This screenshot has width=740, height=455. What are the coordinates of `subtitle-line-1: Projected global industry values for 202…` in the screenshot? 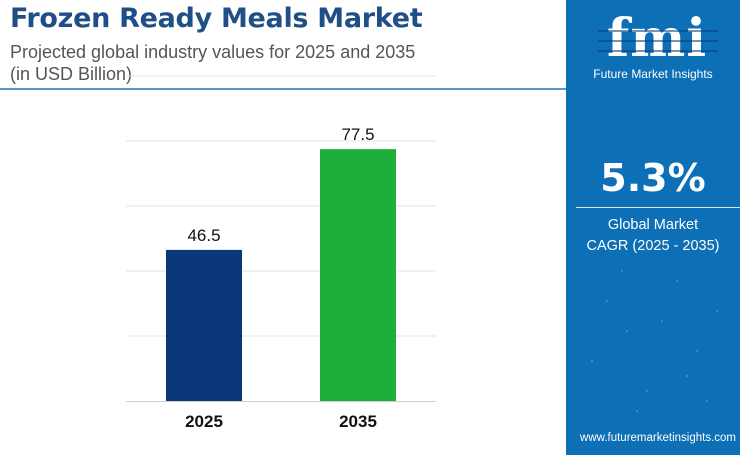 It's located at (213, 52).